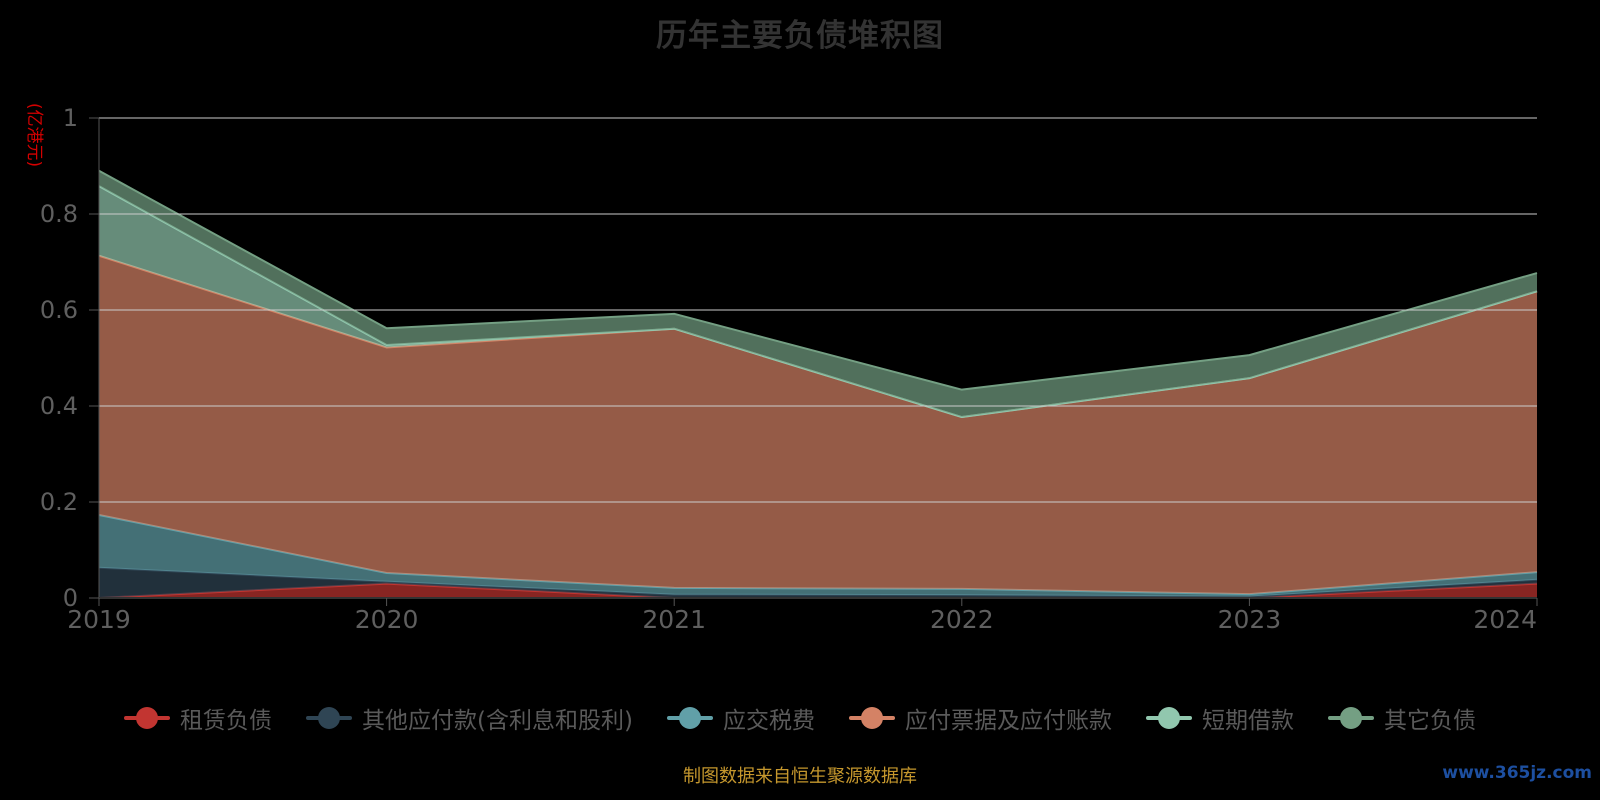 Image resolution: width=1600 pixels, height=800 pixels. What do you see at coordinates (962, 619) in the screenshot?
I see `x-tick-label-2022: 2022` at bounding box center [962, 619].